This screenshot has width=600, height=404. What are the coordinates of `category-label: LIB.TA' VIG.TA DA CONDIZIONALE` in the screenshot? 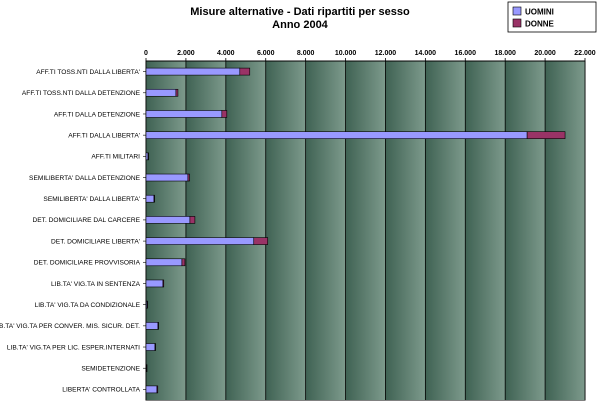 It's located at (88, 305).